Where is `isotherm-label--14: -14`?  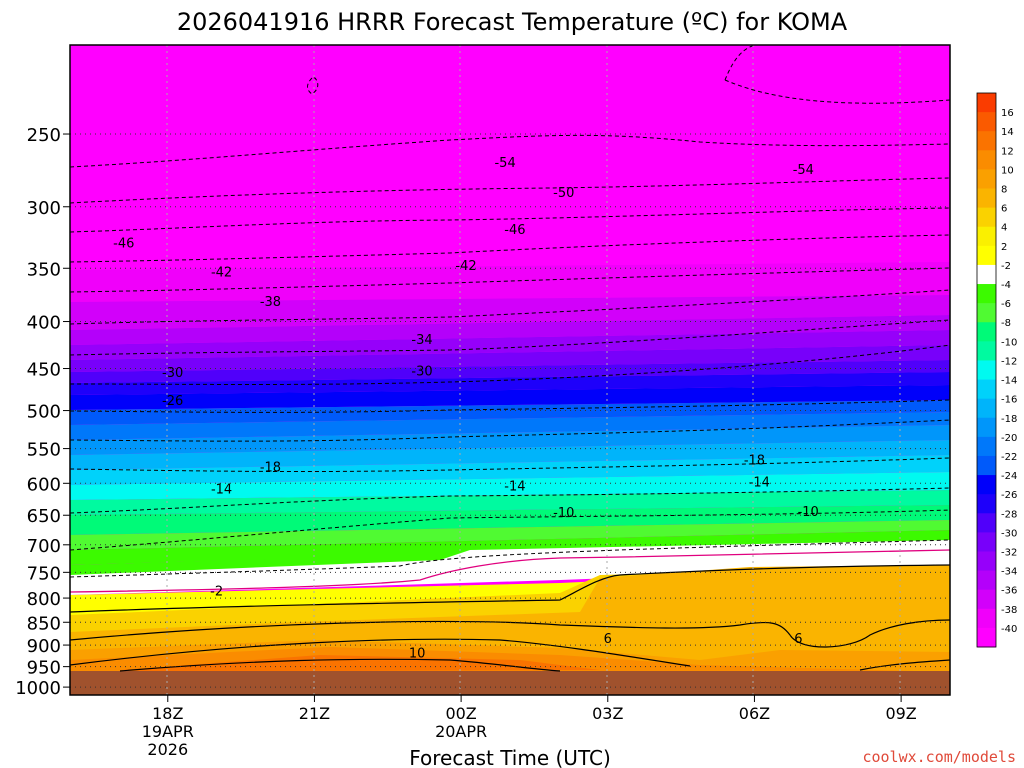
isotherm-label--14: -14 is located at coordinates (221, 490).